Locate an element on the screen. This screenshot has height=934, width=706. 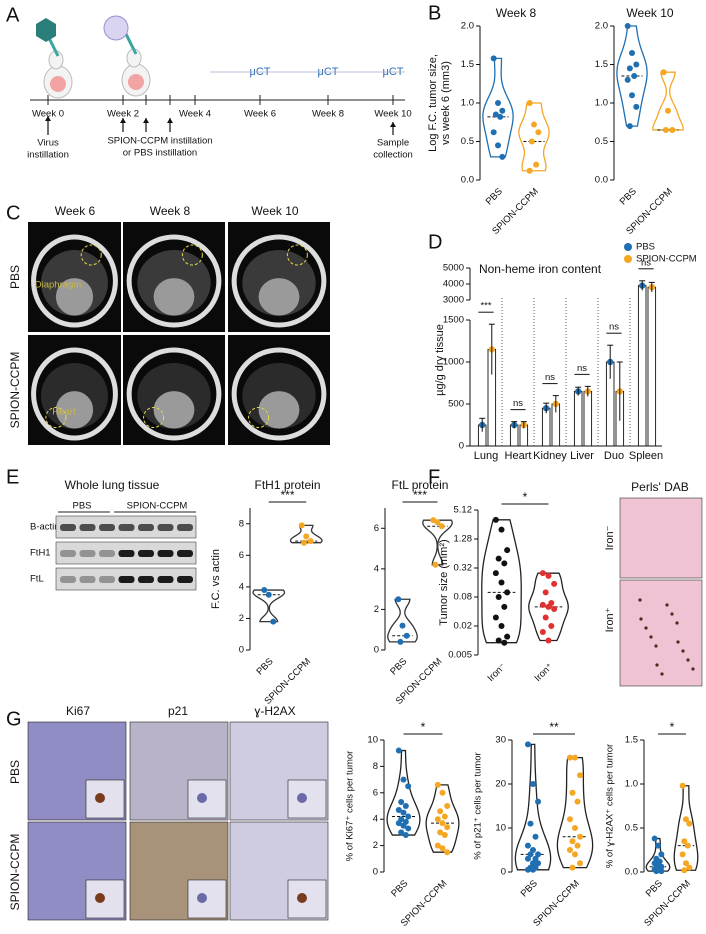
row-label: Iron⁻ is located at coordinates (610, 537).